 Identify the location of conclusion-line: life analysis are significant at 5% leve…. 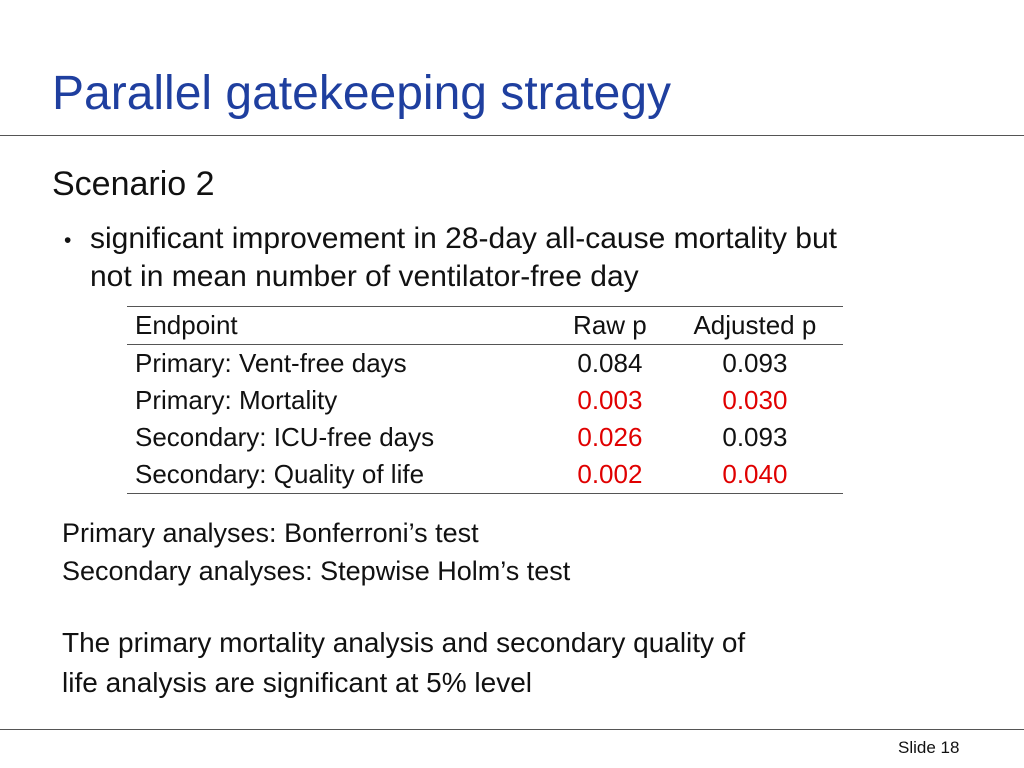
(297, 682).